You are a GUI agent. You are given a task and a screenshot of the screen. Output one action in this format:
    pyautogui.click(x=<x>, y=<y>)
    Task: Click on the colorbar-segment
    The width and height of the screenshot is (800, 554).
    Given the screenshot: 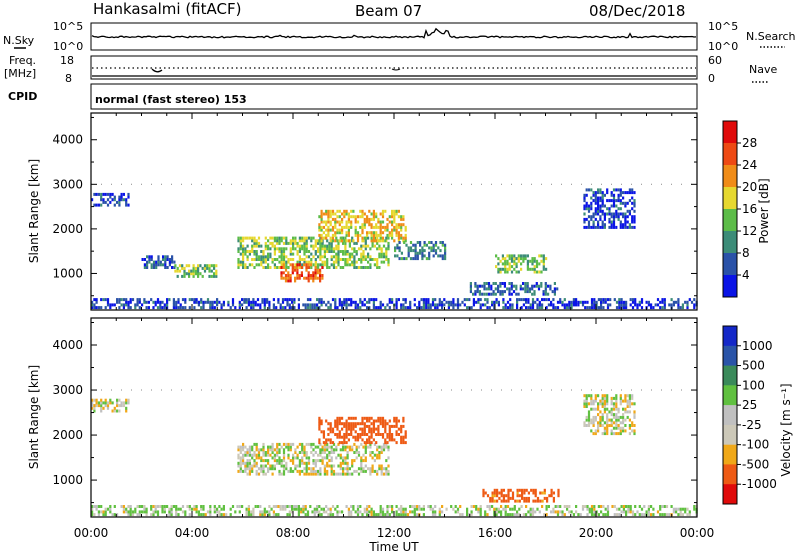 What is the action you would take?
    pyautogui.click(x=730, y=286)
    